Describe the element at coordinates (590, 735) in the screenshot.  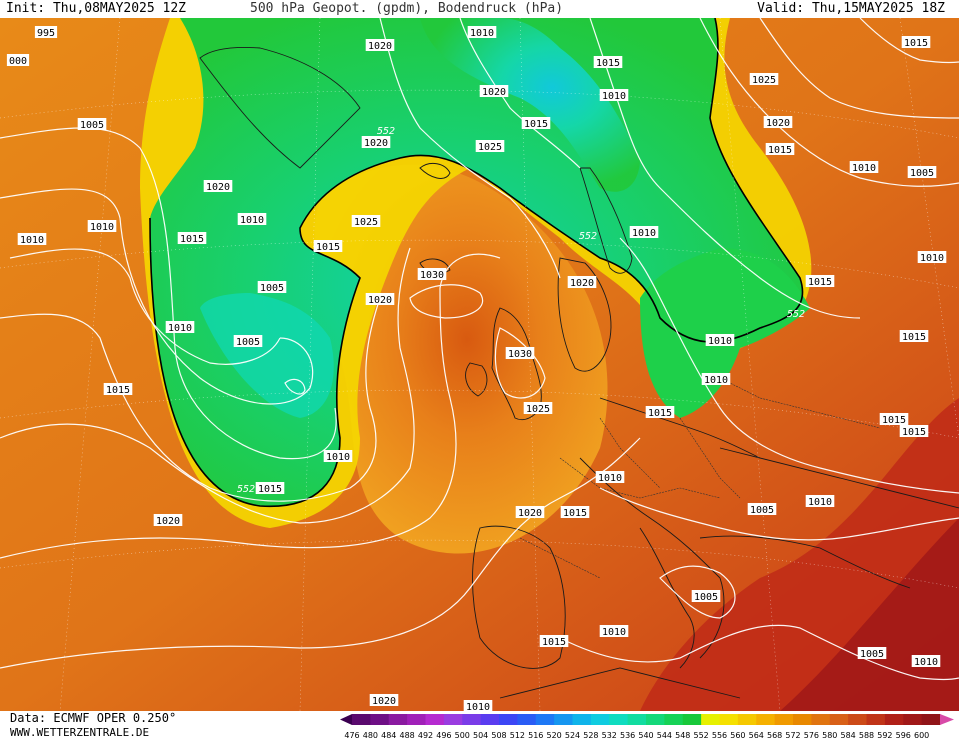
I see `legend-tick-label: 528` at that location.